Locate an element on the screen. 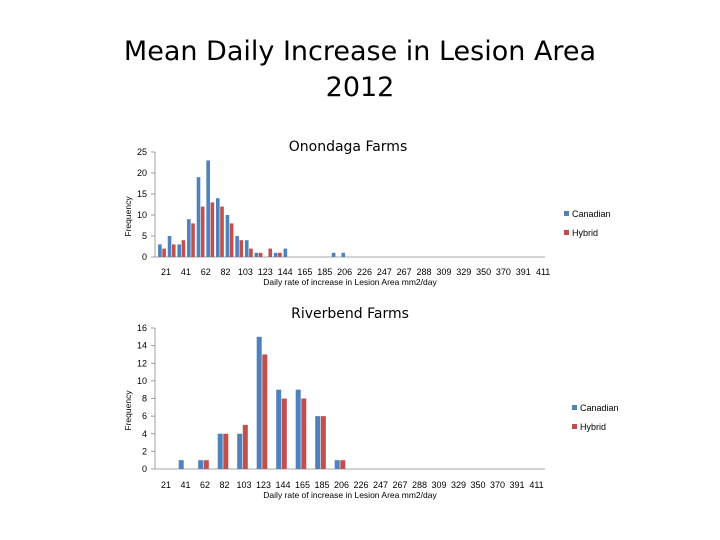 This screenshot has height=540, width=720. y-tick-label: 12 is located at coordinates (142, 363).